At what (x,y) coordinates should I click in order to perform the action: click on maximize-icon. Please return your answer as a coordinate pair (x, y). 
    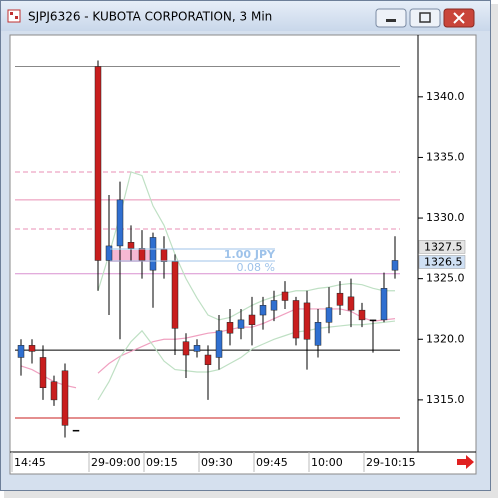
    Looking at the image, I should click on (425, 17).